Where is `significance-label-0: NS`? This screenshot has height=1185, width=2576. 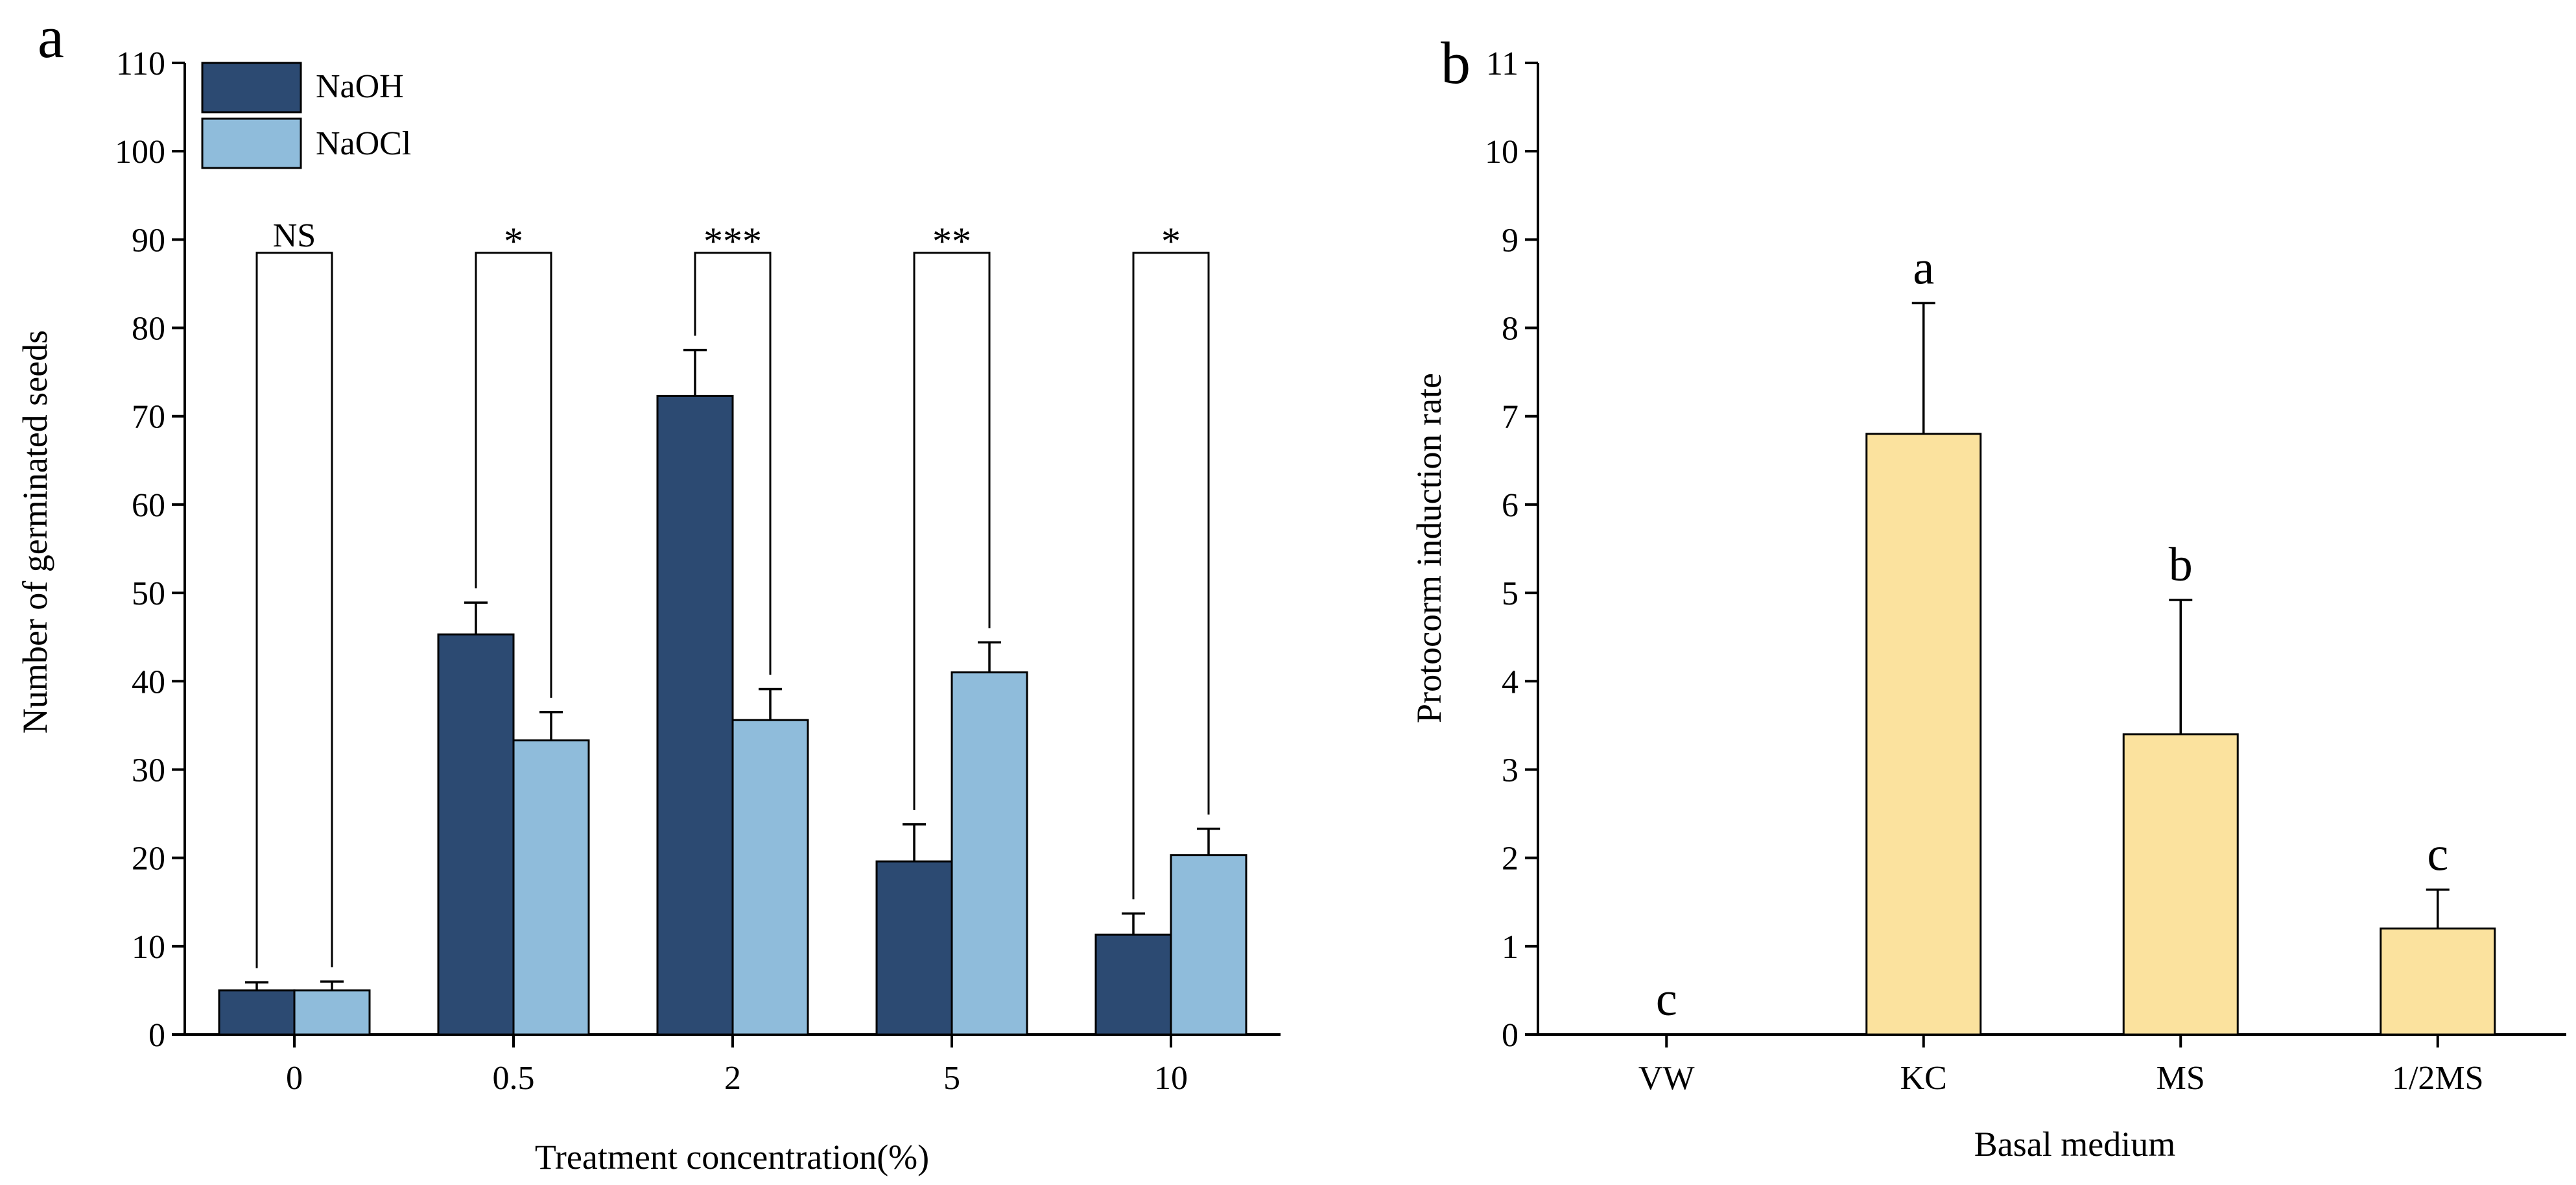
significance-label-0: NS is located at coordinates (294, 235).